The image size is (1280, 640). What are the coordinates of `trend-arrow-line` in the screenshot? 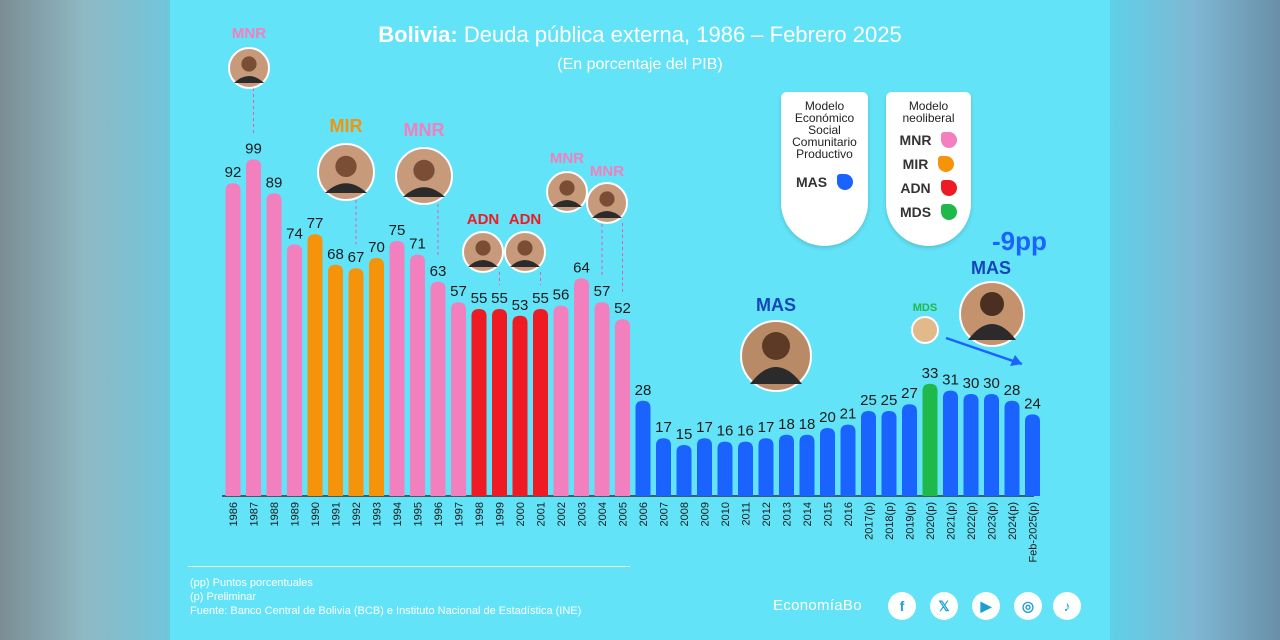 It's located at (984, 351).